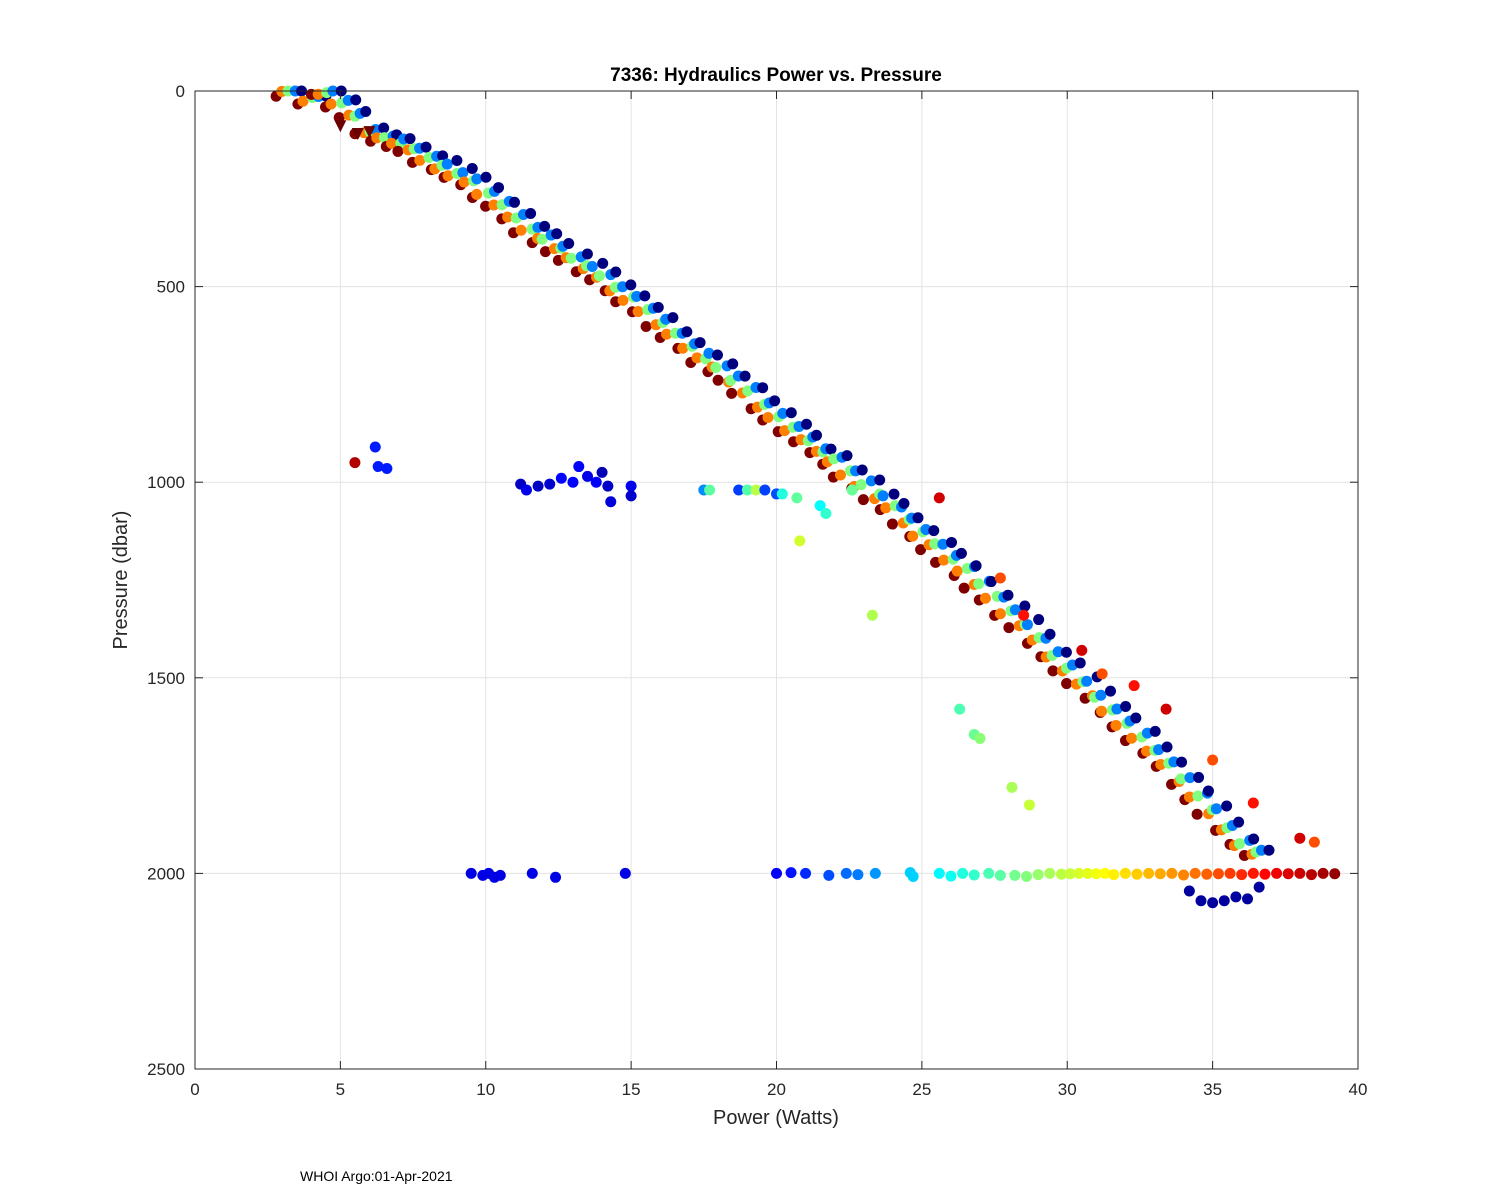 The width and height of the screenshot is (1500, 1200). I want to click on x-tick-label: 20, so click(776, 1089).